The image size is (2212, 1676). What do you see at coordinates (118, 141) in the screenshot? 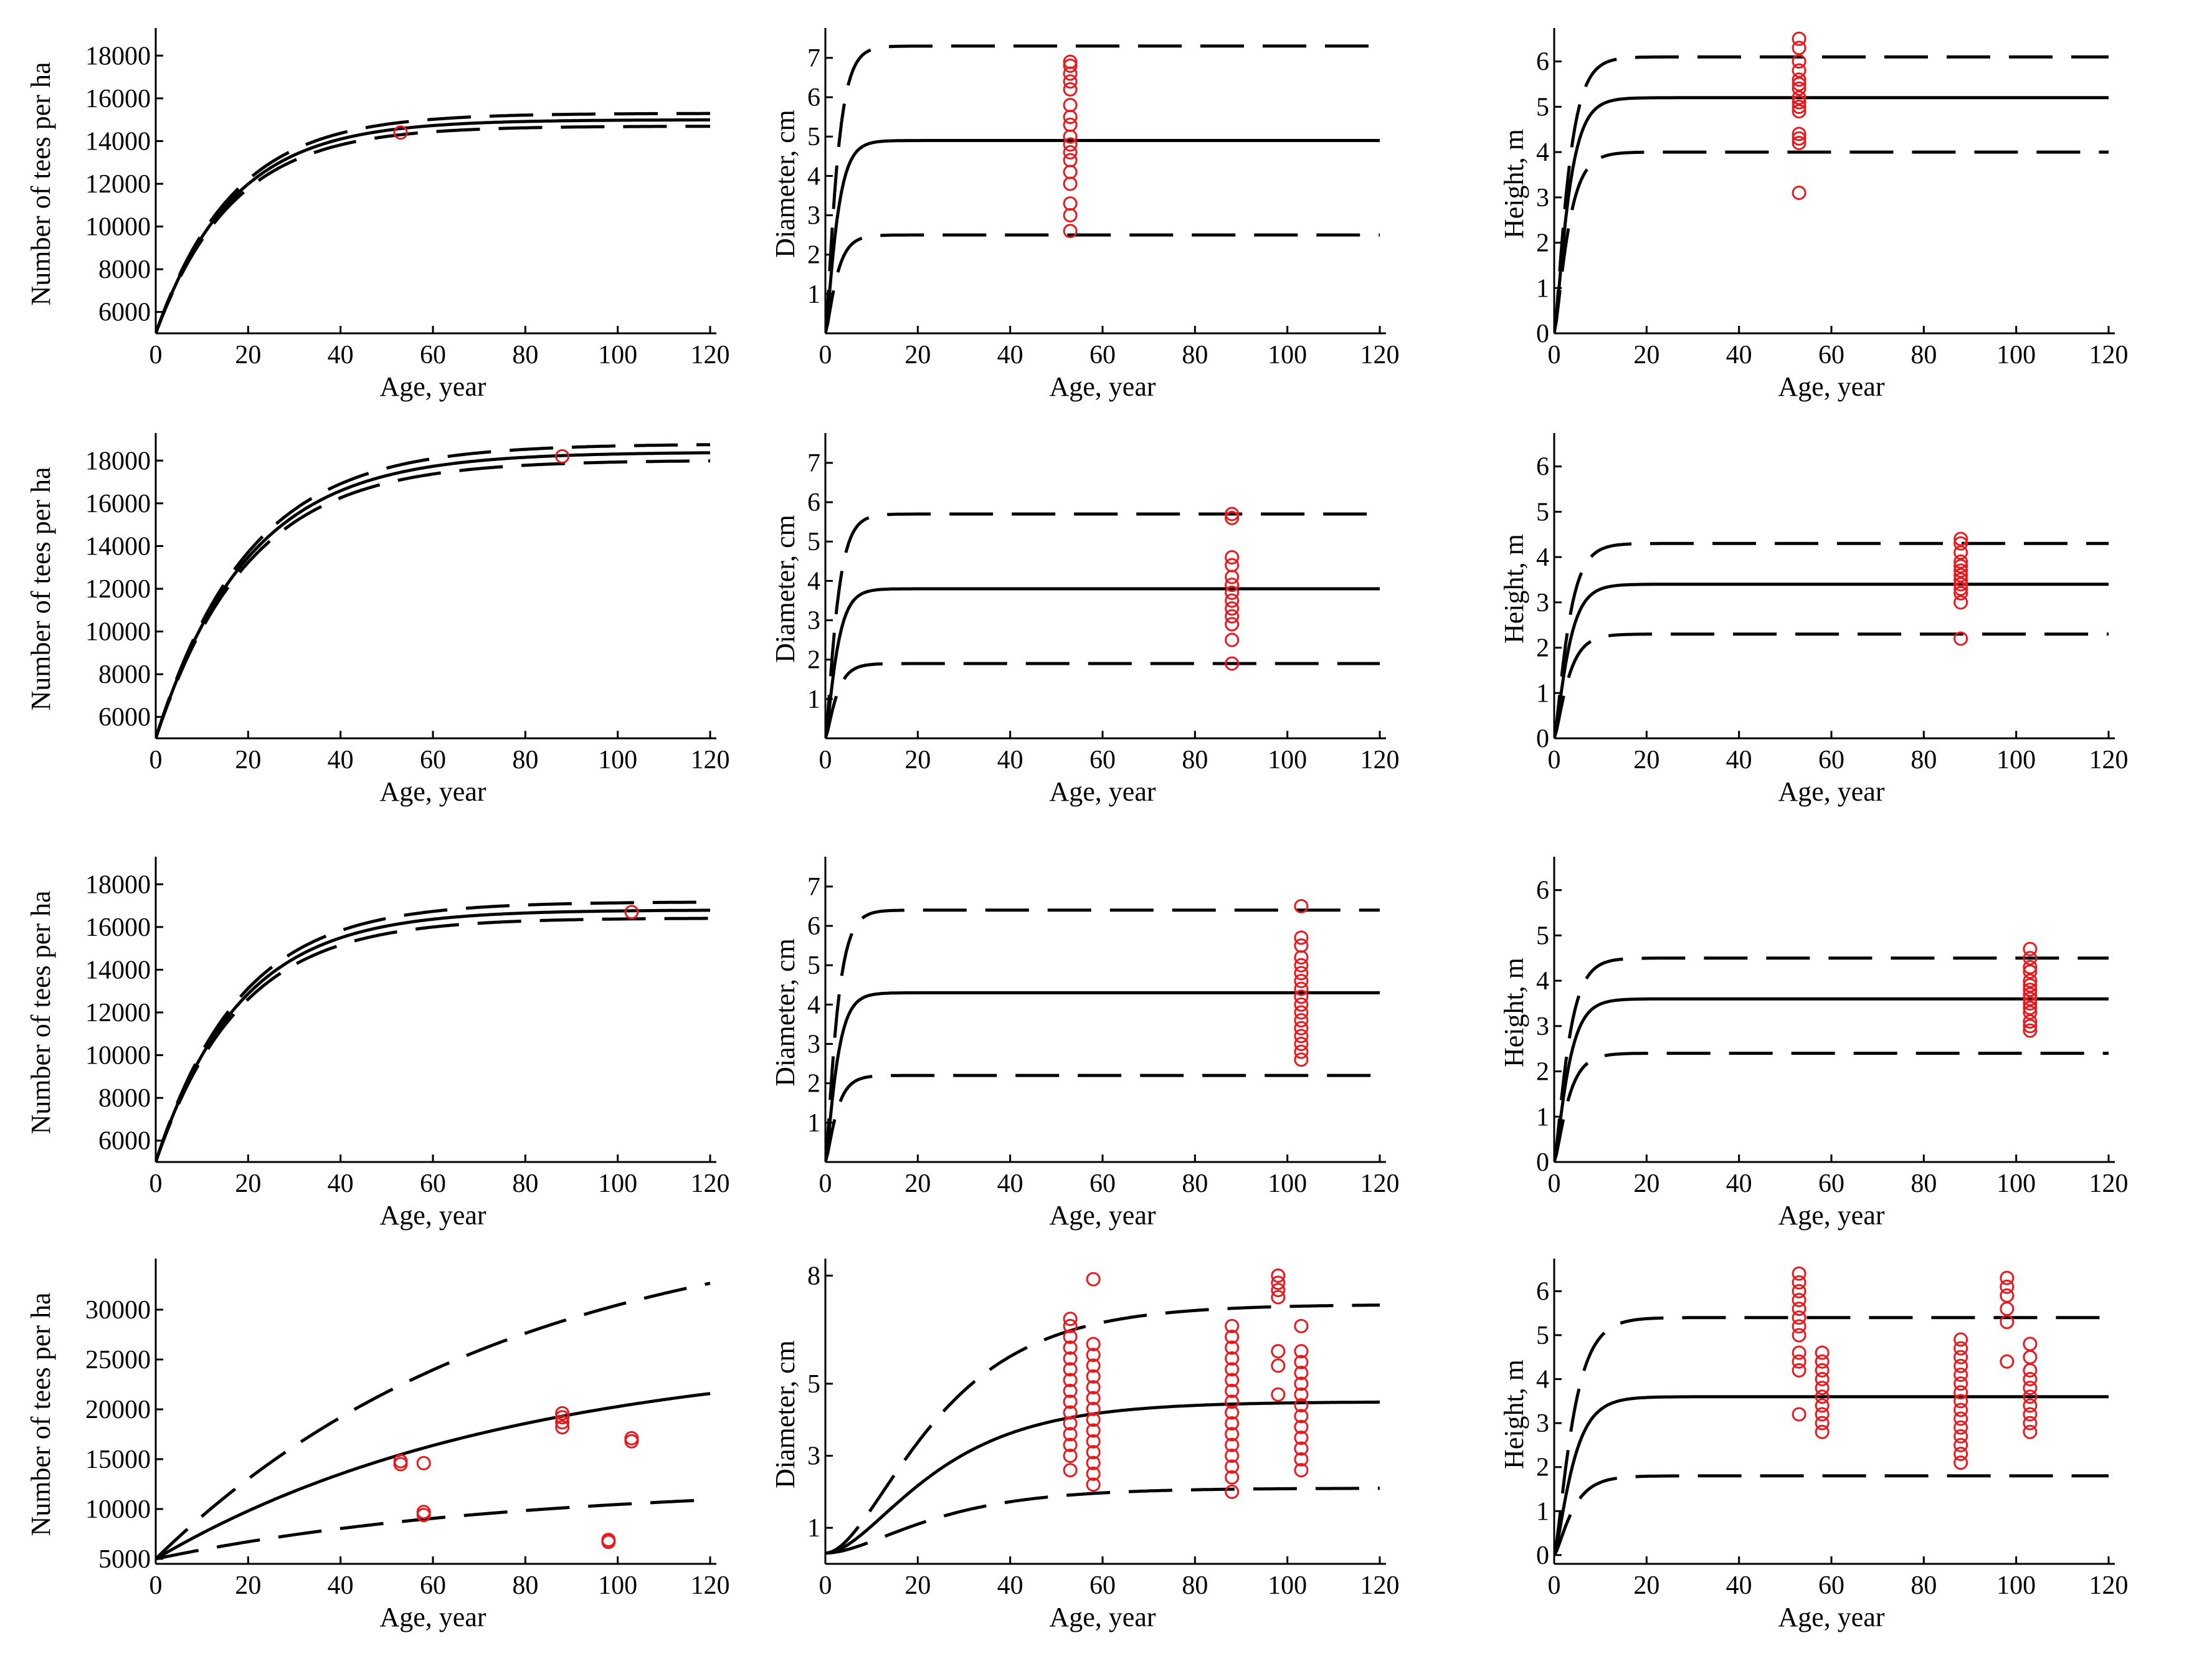
I see `y-tick-label: 14000` at bounding box center [118, 141].